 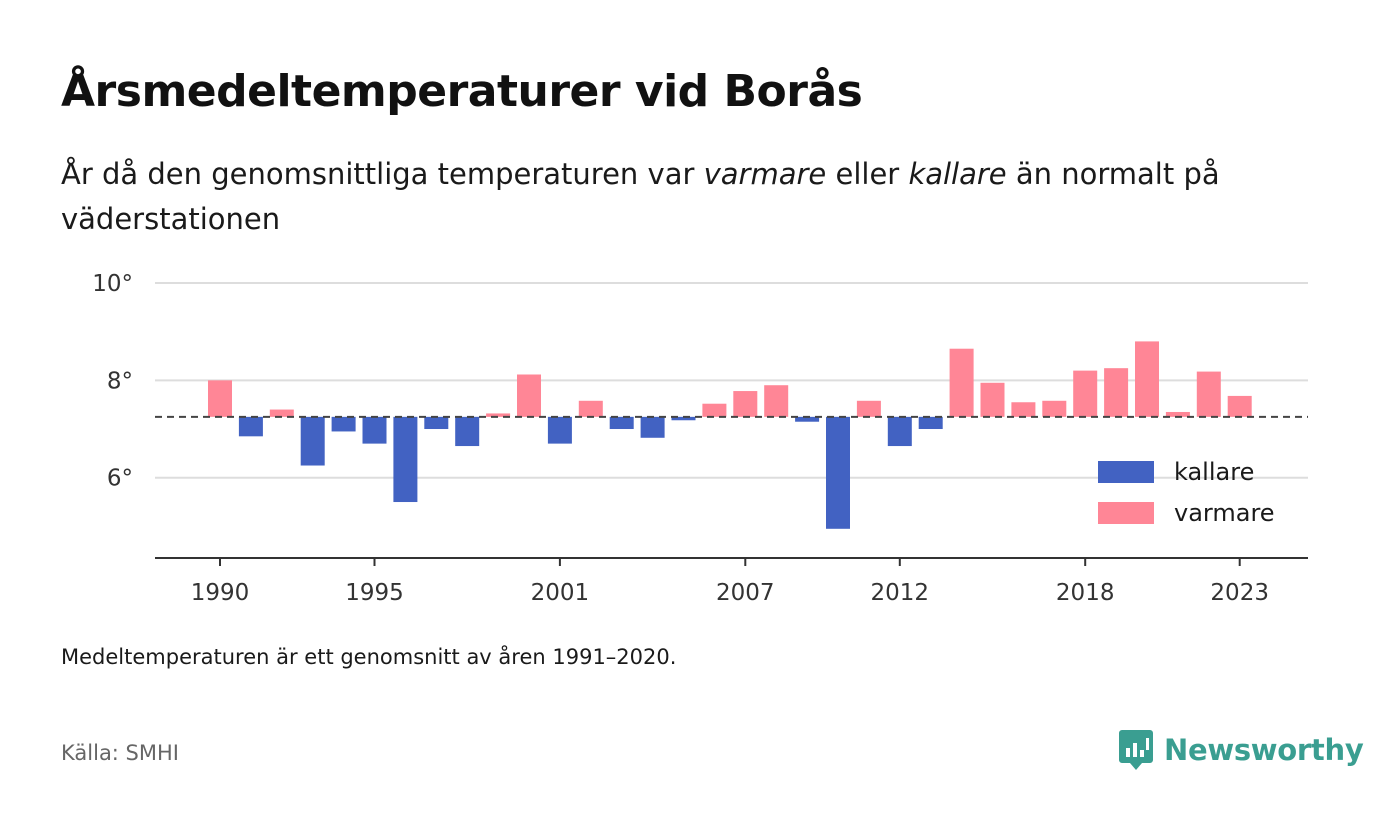 What do you see at coordinates (745, 404) in the screenshot?
I see `bar-2007` at bounding box center [745, 404].